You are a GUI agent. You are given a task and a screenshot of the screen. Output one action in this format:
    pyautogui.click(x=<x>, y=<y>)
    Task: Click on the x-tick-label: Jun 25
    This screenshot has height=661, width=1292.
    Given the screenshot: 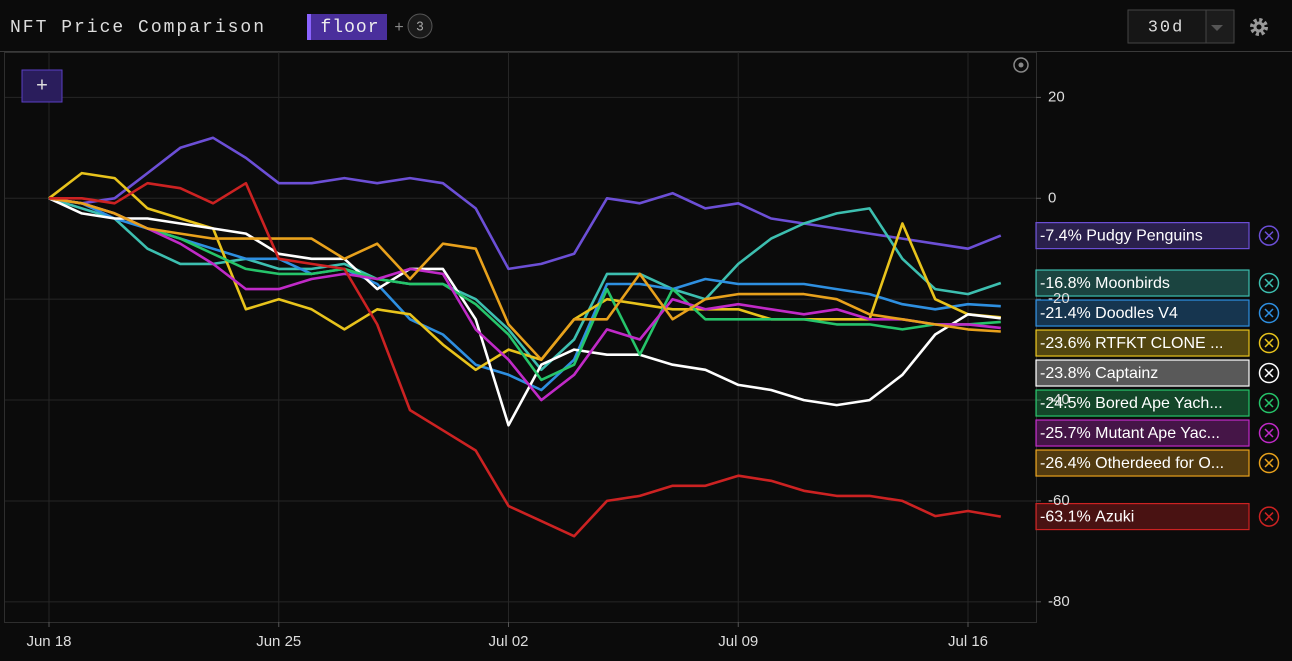 What is the action you would take?
    pyautogui.click(x=278, y=641)
    